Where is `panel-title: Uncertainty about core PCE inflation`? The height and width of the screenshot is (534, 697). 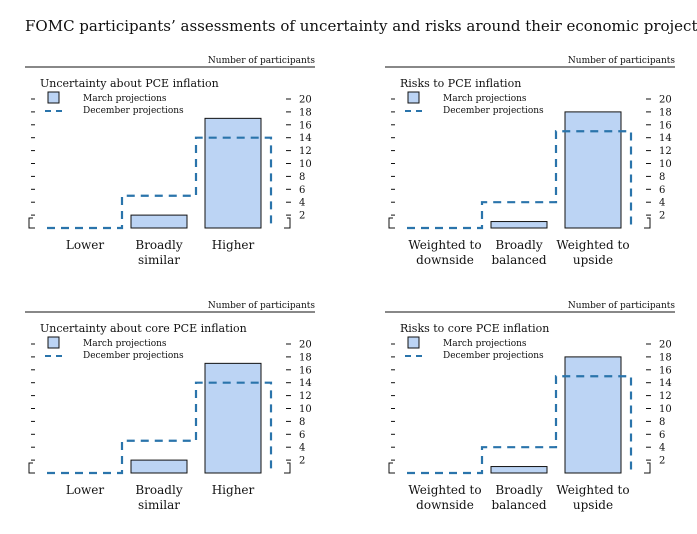
panel-title: Uncertainty about core PCE inflation is located at coordinates (143, 328).